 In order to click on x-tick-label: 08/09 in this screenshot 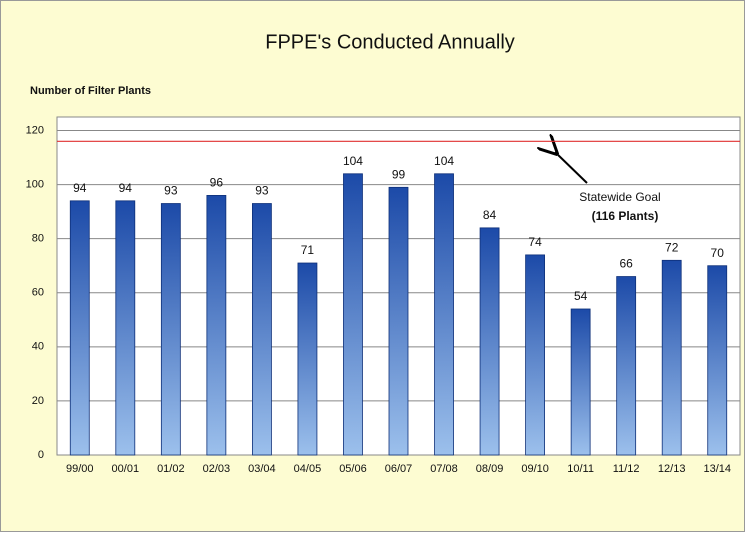, I will do `click(490, 469)`.